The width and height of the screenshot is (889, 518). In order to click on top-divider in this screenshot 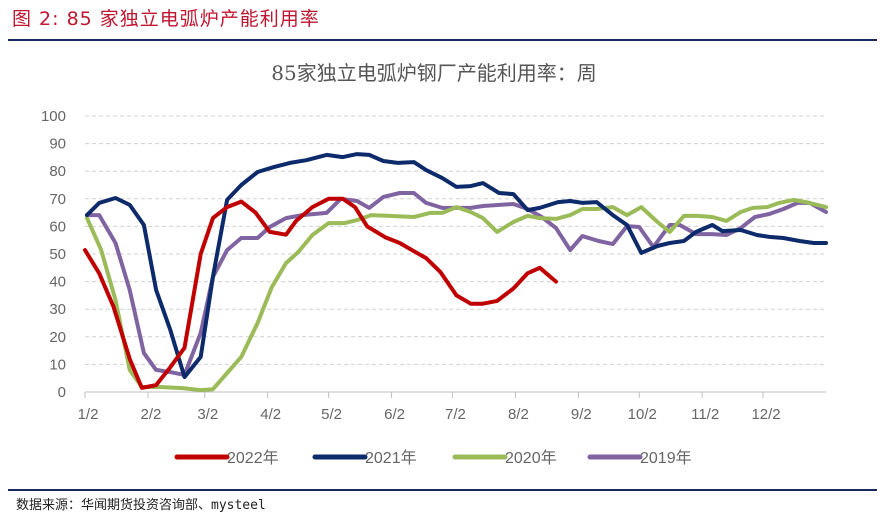, I will do `click(442, 40)`.